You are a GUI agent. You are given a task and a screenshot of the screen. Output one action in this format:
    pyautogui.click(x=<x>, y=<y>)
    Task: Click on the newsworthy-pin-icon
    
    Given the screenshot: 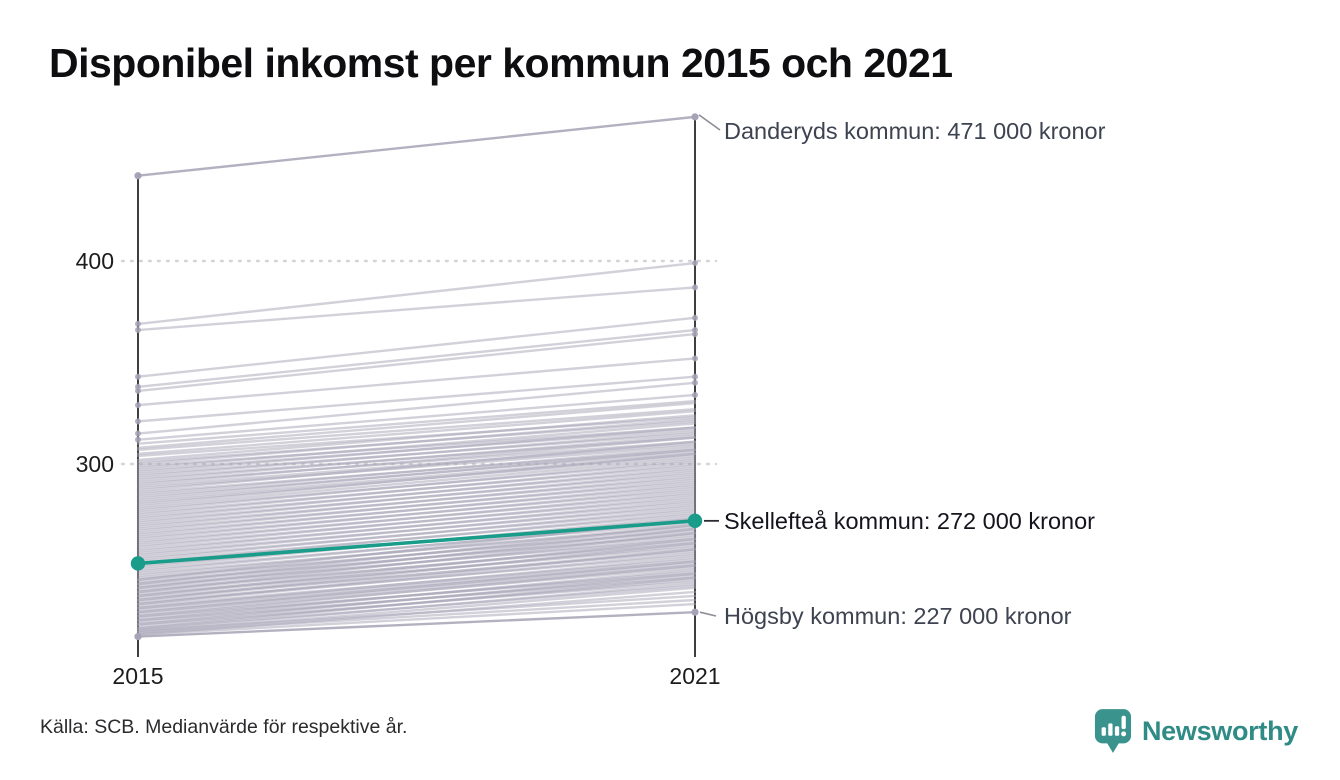 What is the action you would take?
    pyautogui.click(x=1113, y=731)
    